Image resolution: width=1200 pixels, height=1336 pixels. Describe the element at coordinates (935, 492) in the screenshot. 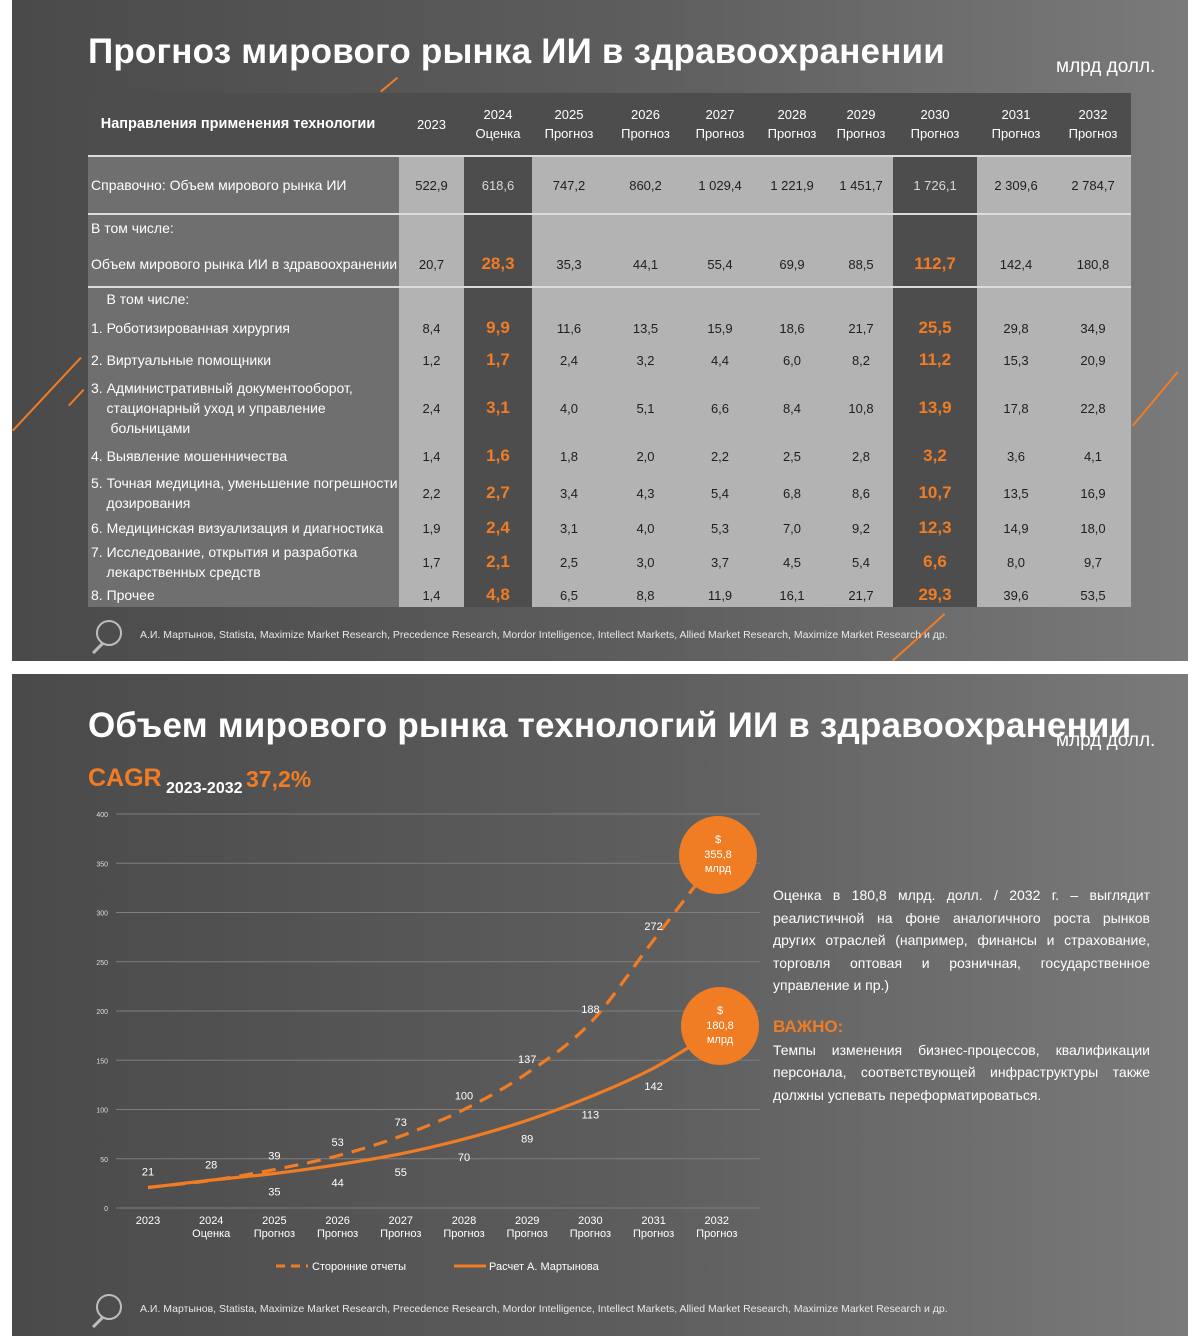

I see `table-cell: 10,7` at that location.